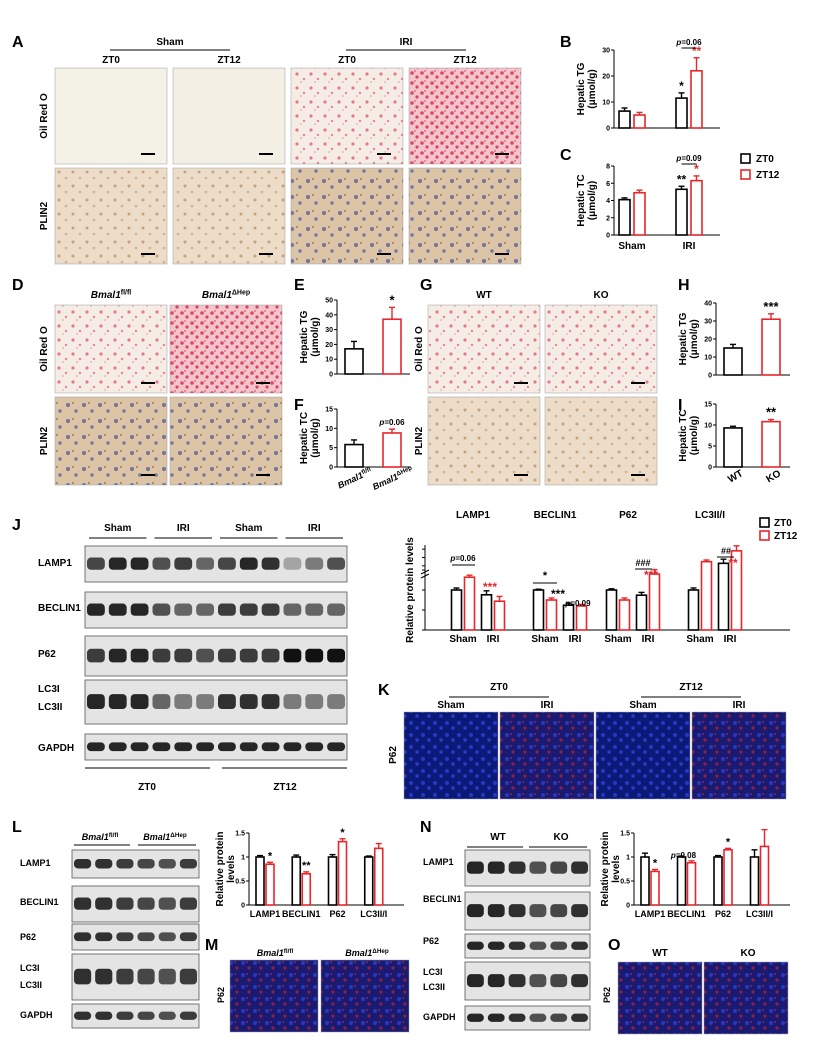  What do you see at coordinates (169, 42) in the screenshot?
I see `panelA-group-Sham: Sham` at bounding box center [169, 42].